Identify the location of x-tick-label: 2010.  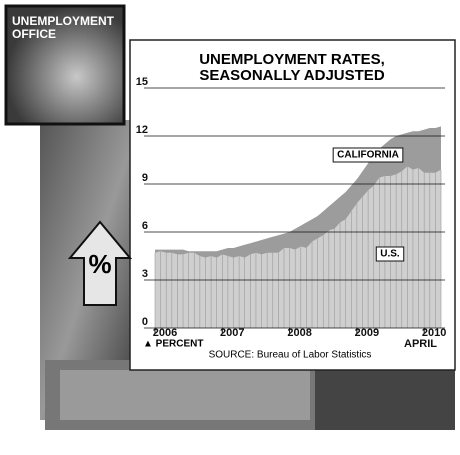
(434, 333).